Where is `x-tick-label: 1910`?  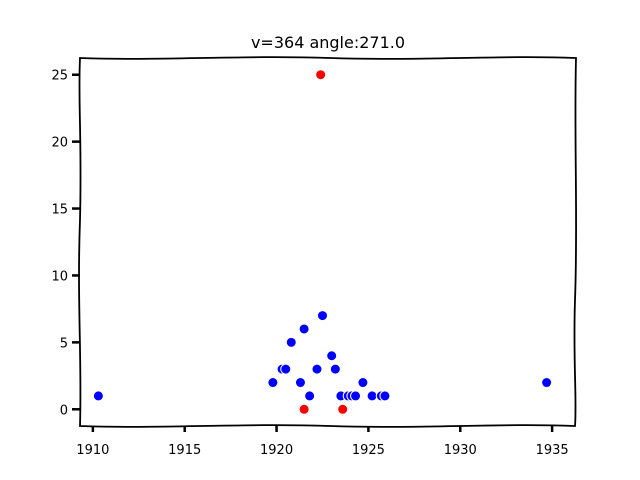 x-tick-label: 1910 is located at coordinates (92, 450).